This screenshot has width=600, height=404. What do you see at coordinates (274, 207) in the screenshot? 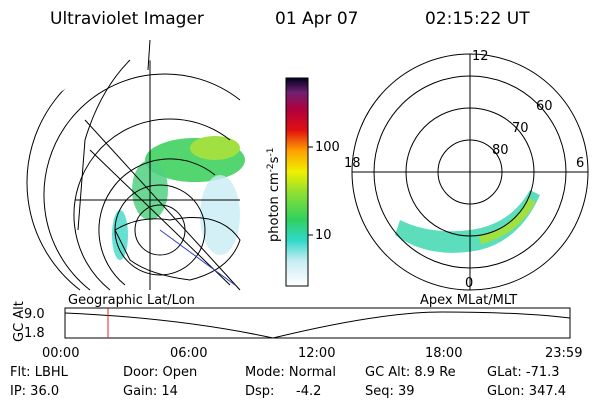
I see `unit: photon cm` at bounding box center [274, 207].